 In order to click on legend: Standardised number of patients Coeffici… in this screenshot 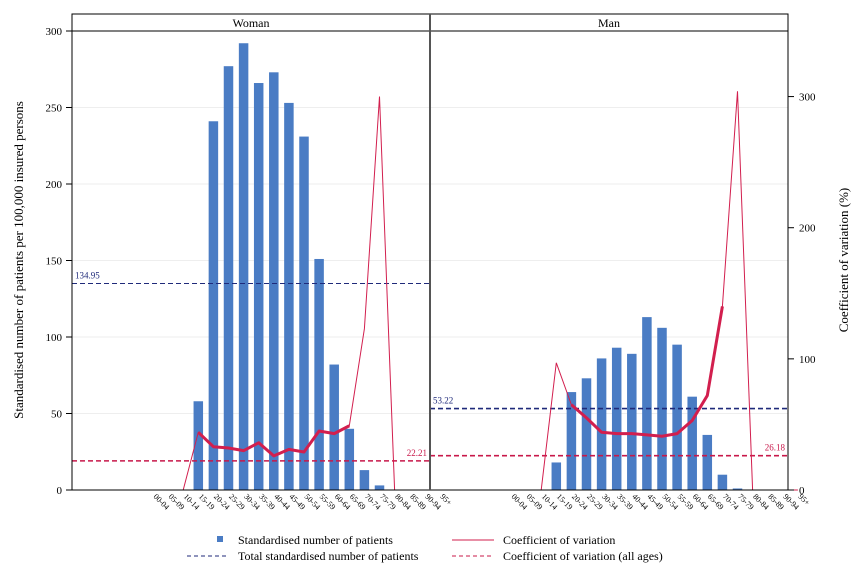, I will do `click(425, 548)`.